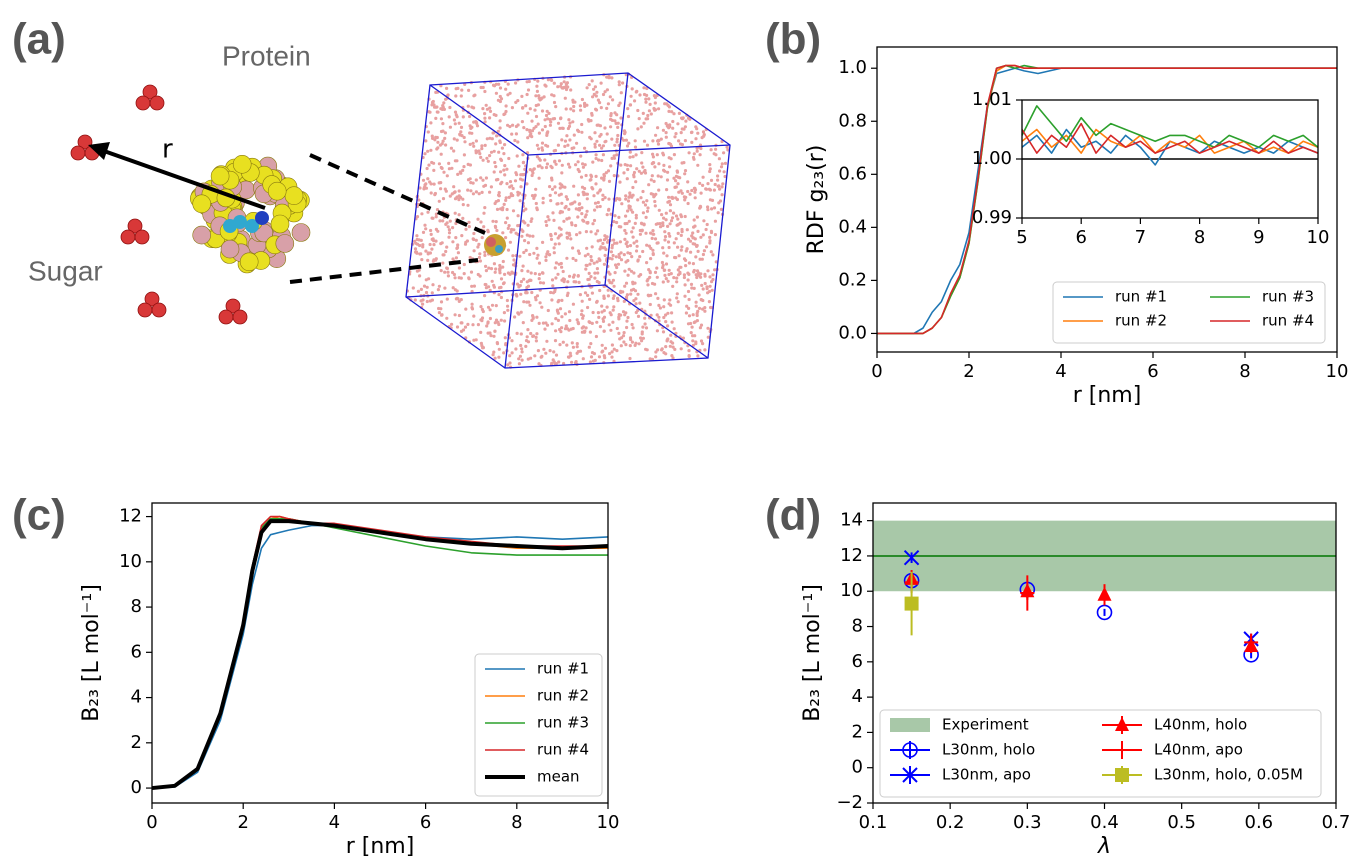  Describe the element at coordinates (167, 150) in the screenshot. I see `distance-label: r` at that location.